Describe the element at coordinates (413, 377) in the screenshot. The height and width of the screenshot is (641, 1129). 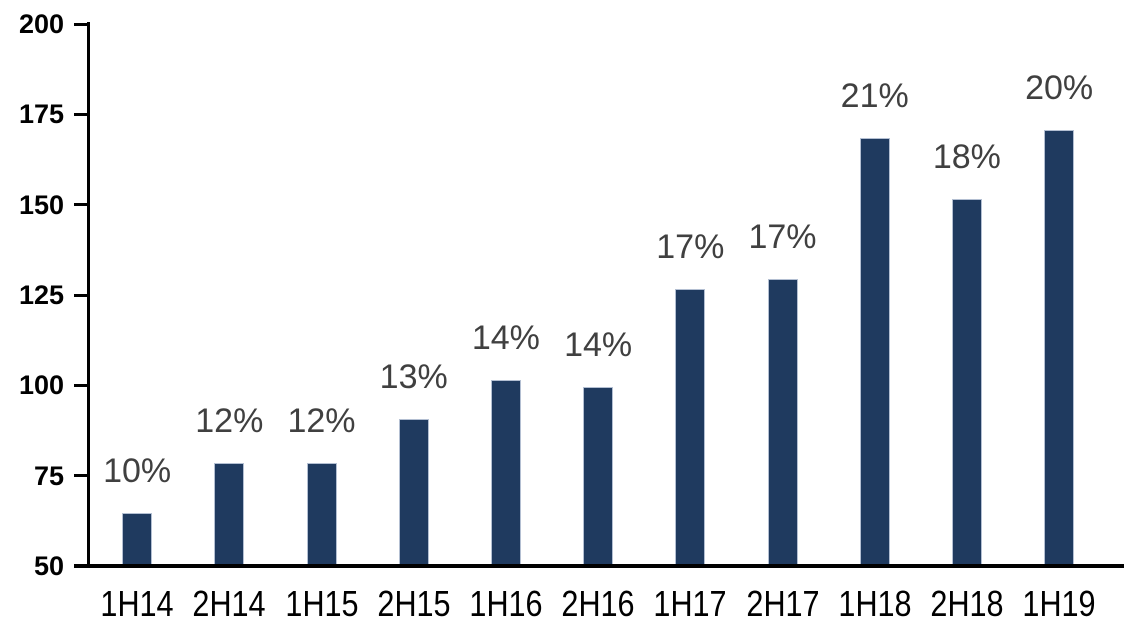
I see `bar-value-label: 13%` at that location.